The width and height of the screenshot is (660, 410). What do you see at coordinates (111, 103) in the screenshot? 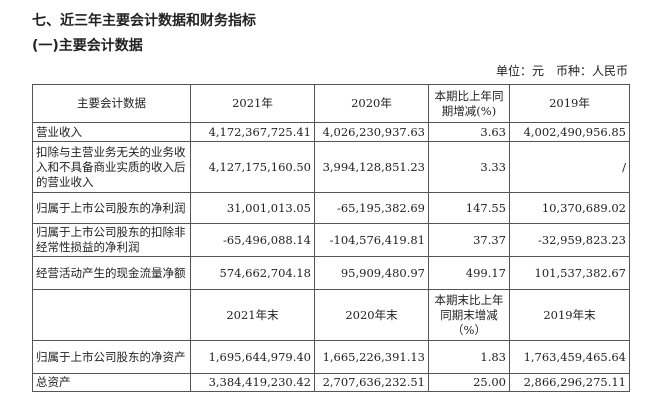
I see `header-cell: 主要会计数据` at bounding box center [111, 103].